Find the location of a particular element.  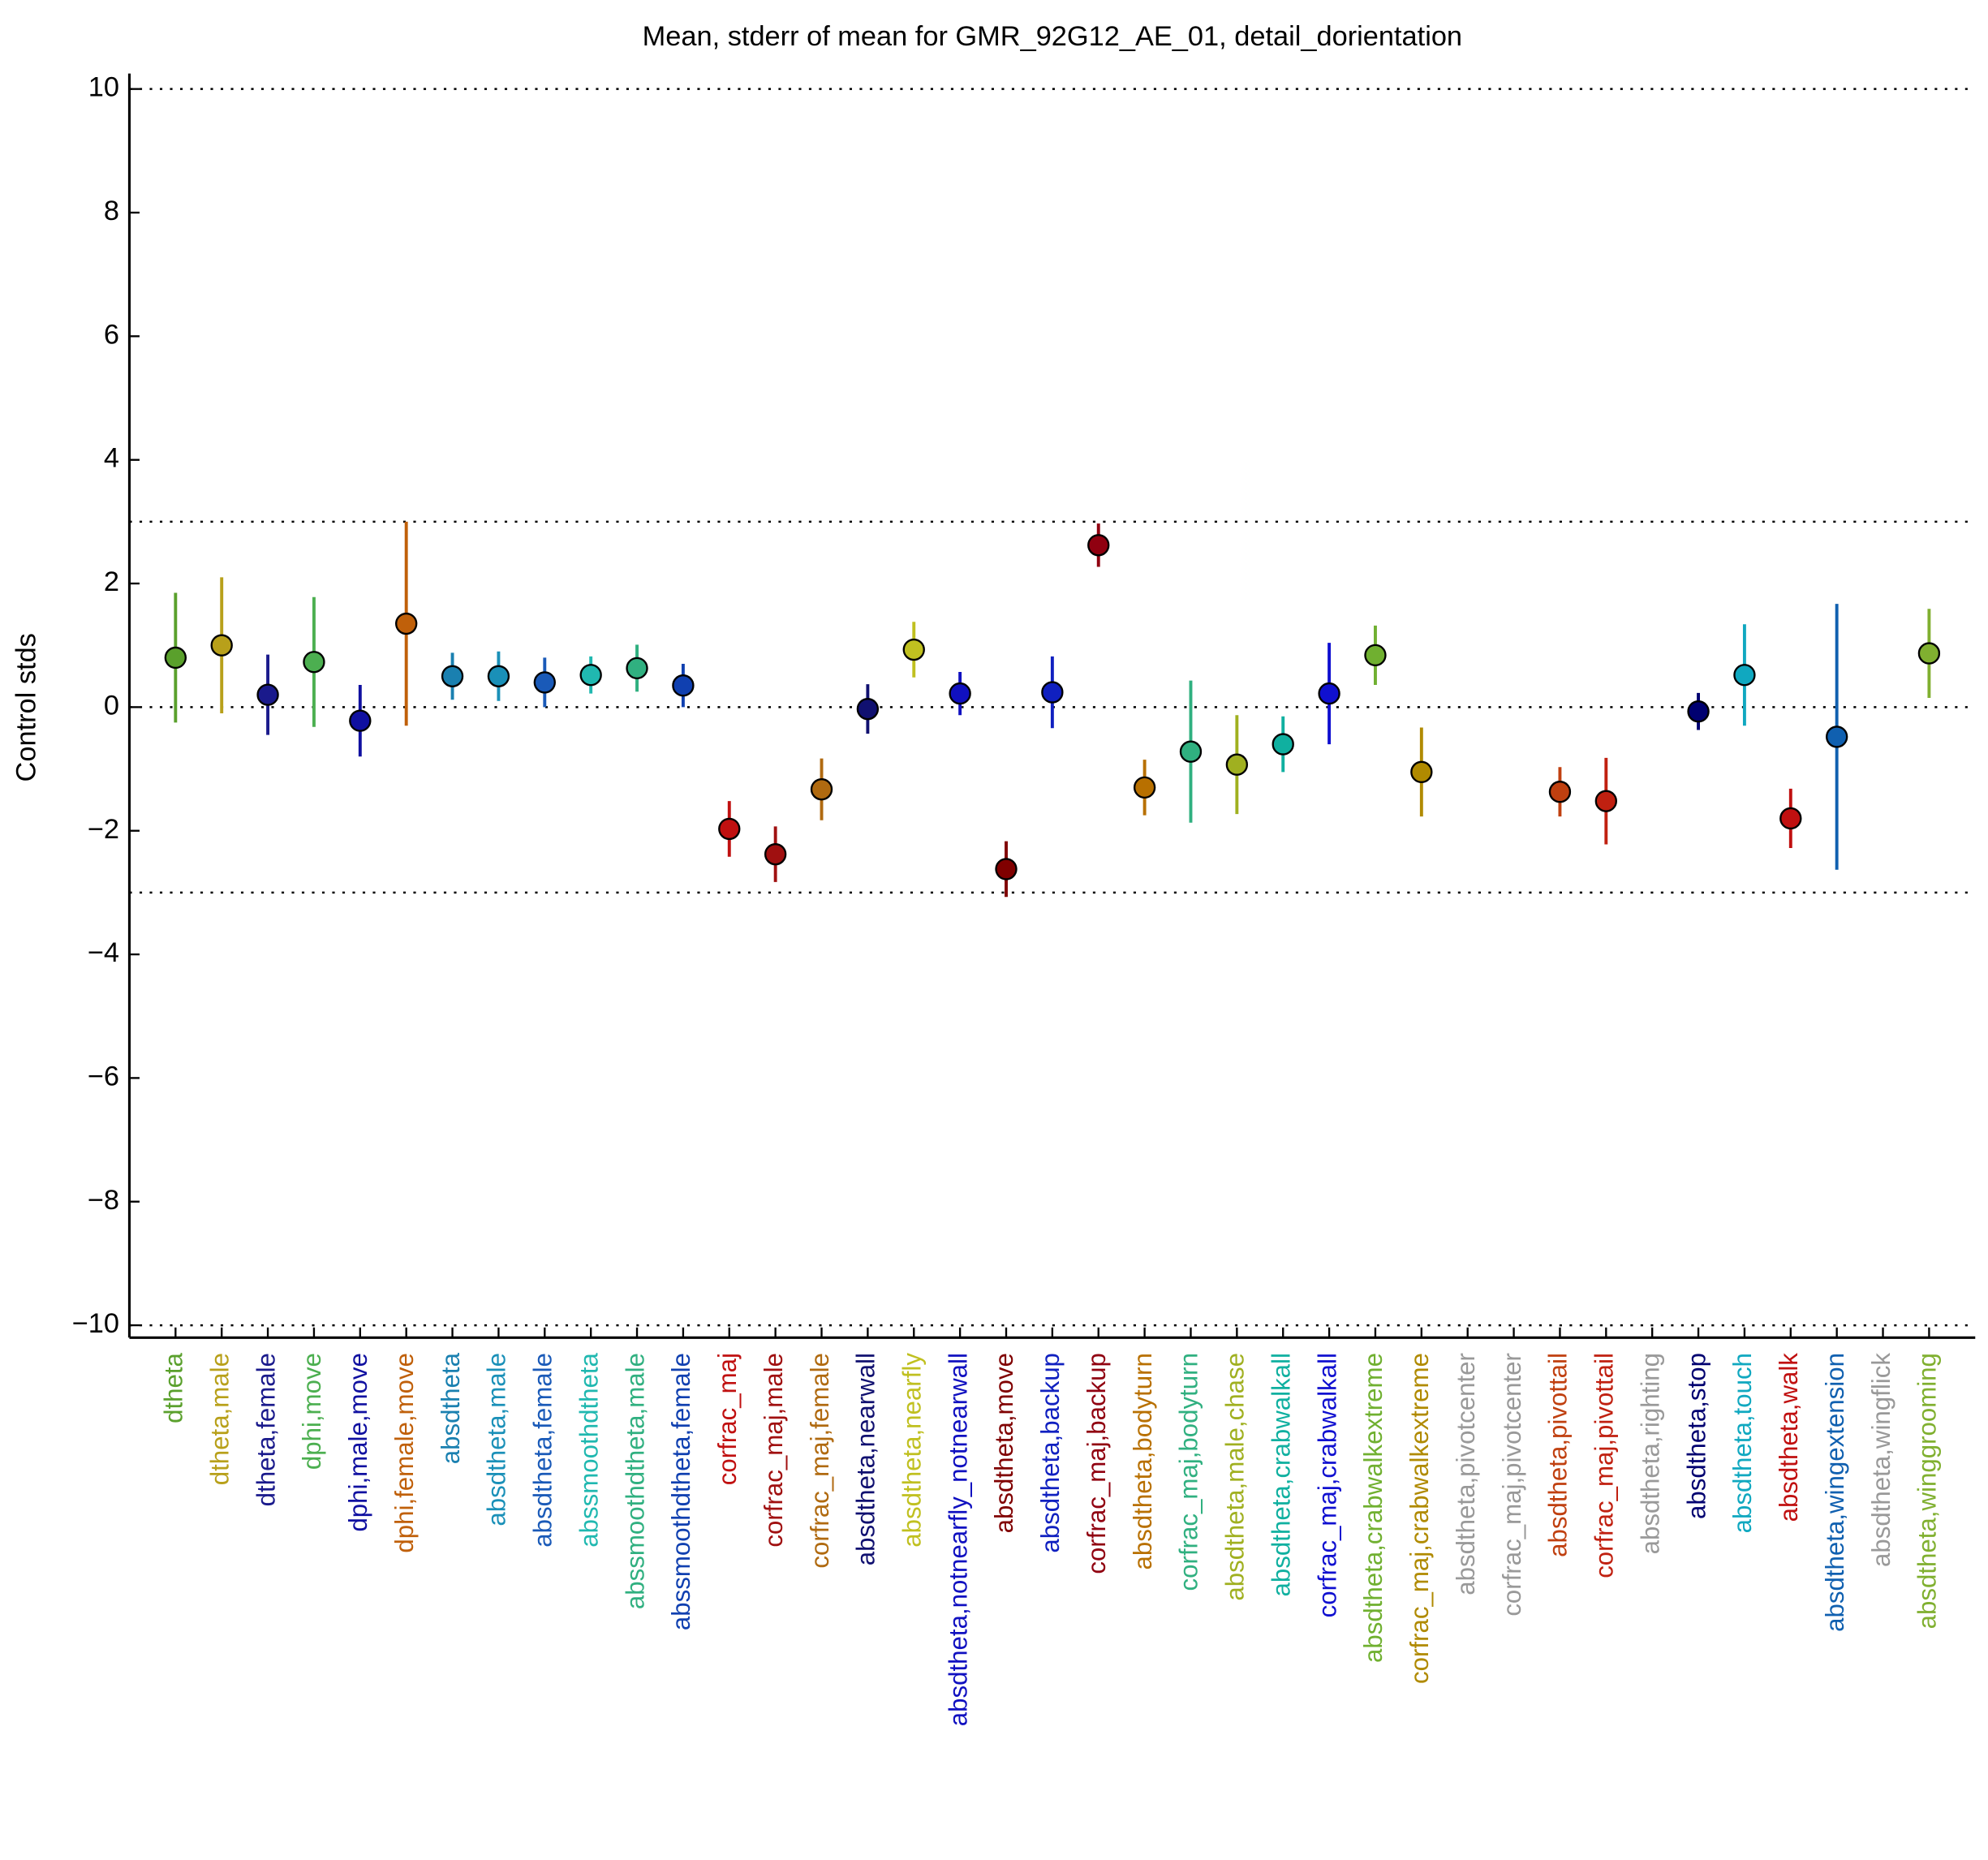

x-tick-label: corfrac_maj,crabwalkextreme is located at coordinates (1419, 1518).